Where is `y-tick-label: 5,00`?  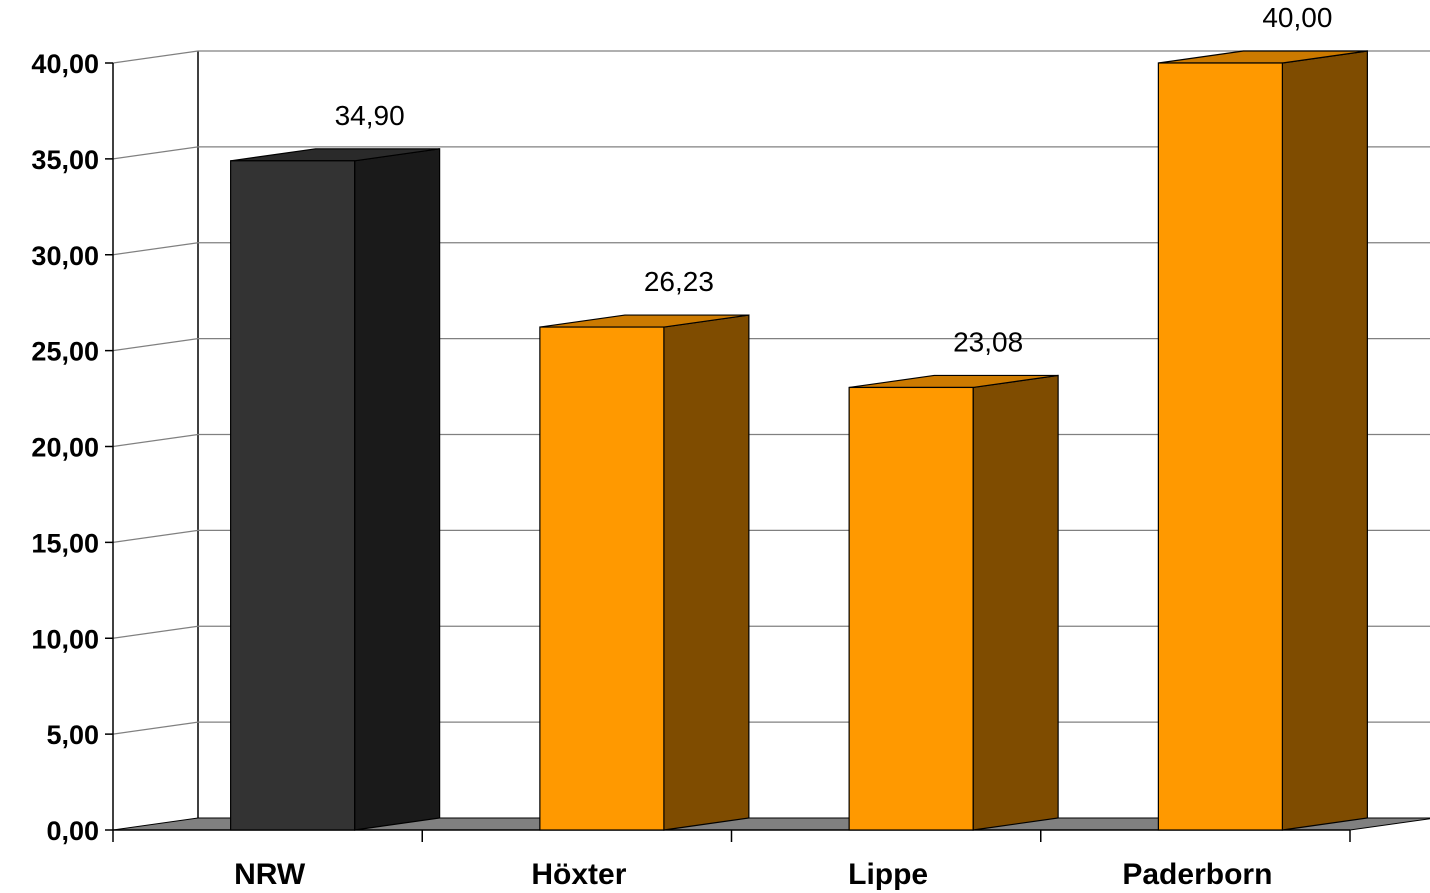 y-tick-label: 5,00 is located at coordinates (72, 735).